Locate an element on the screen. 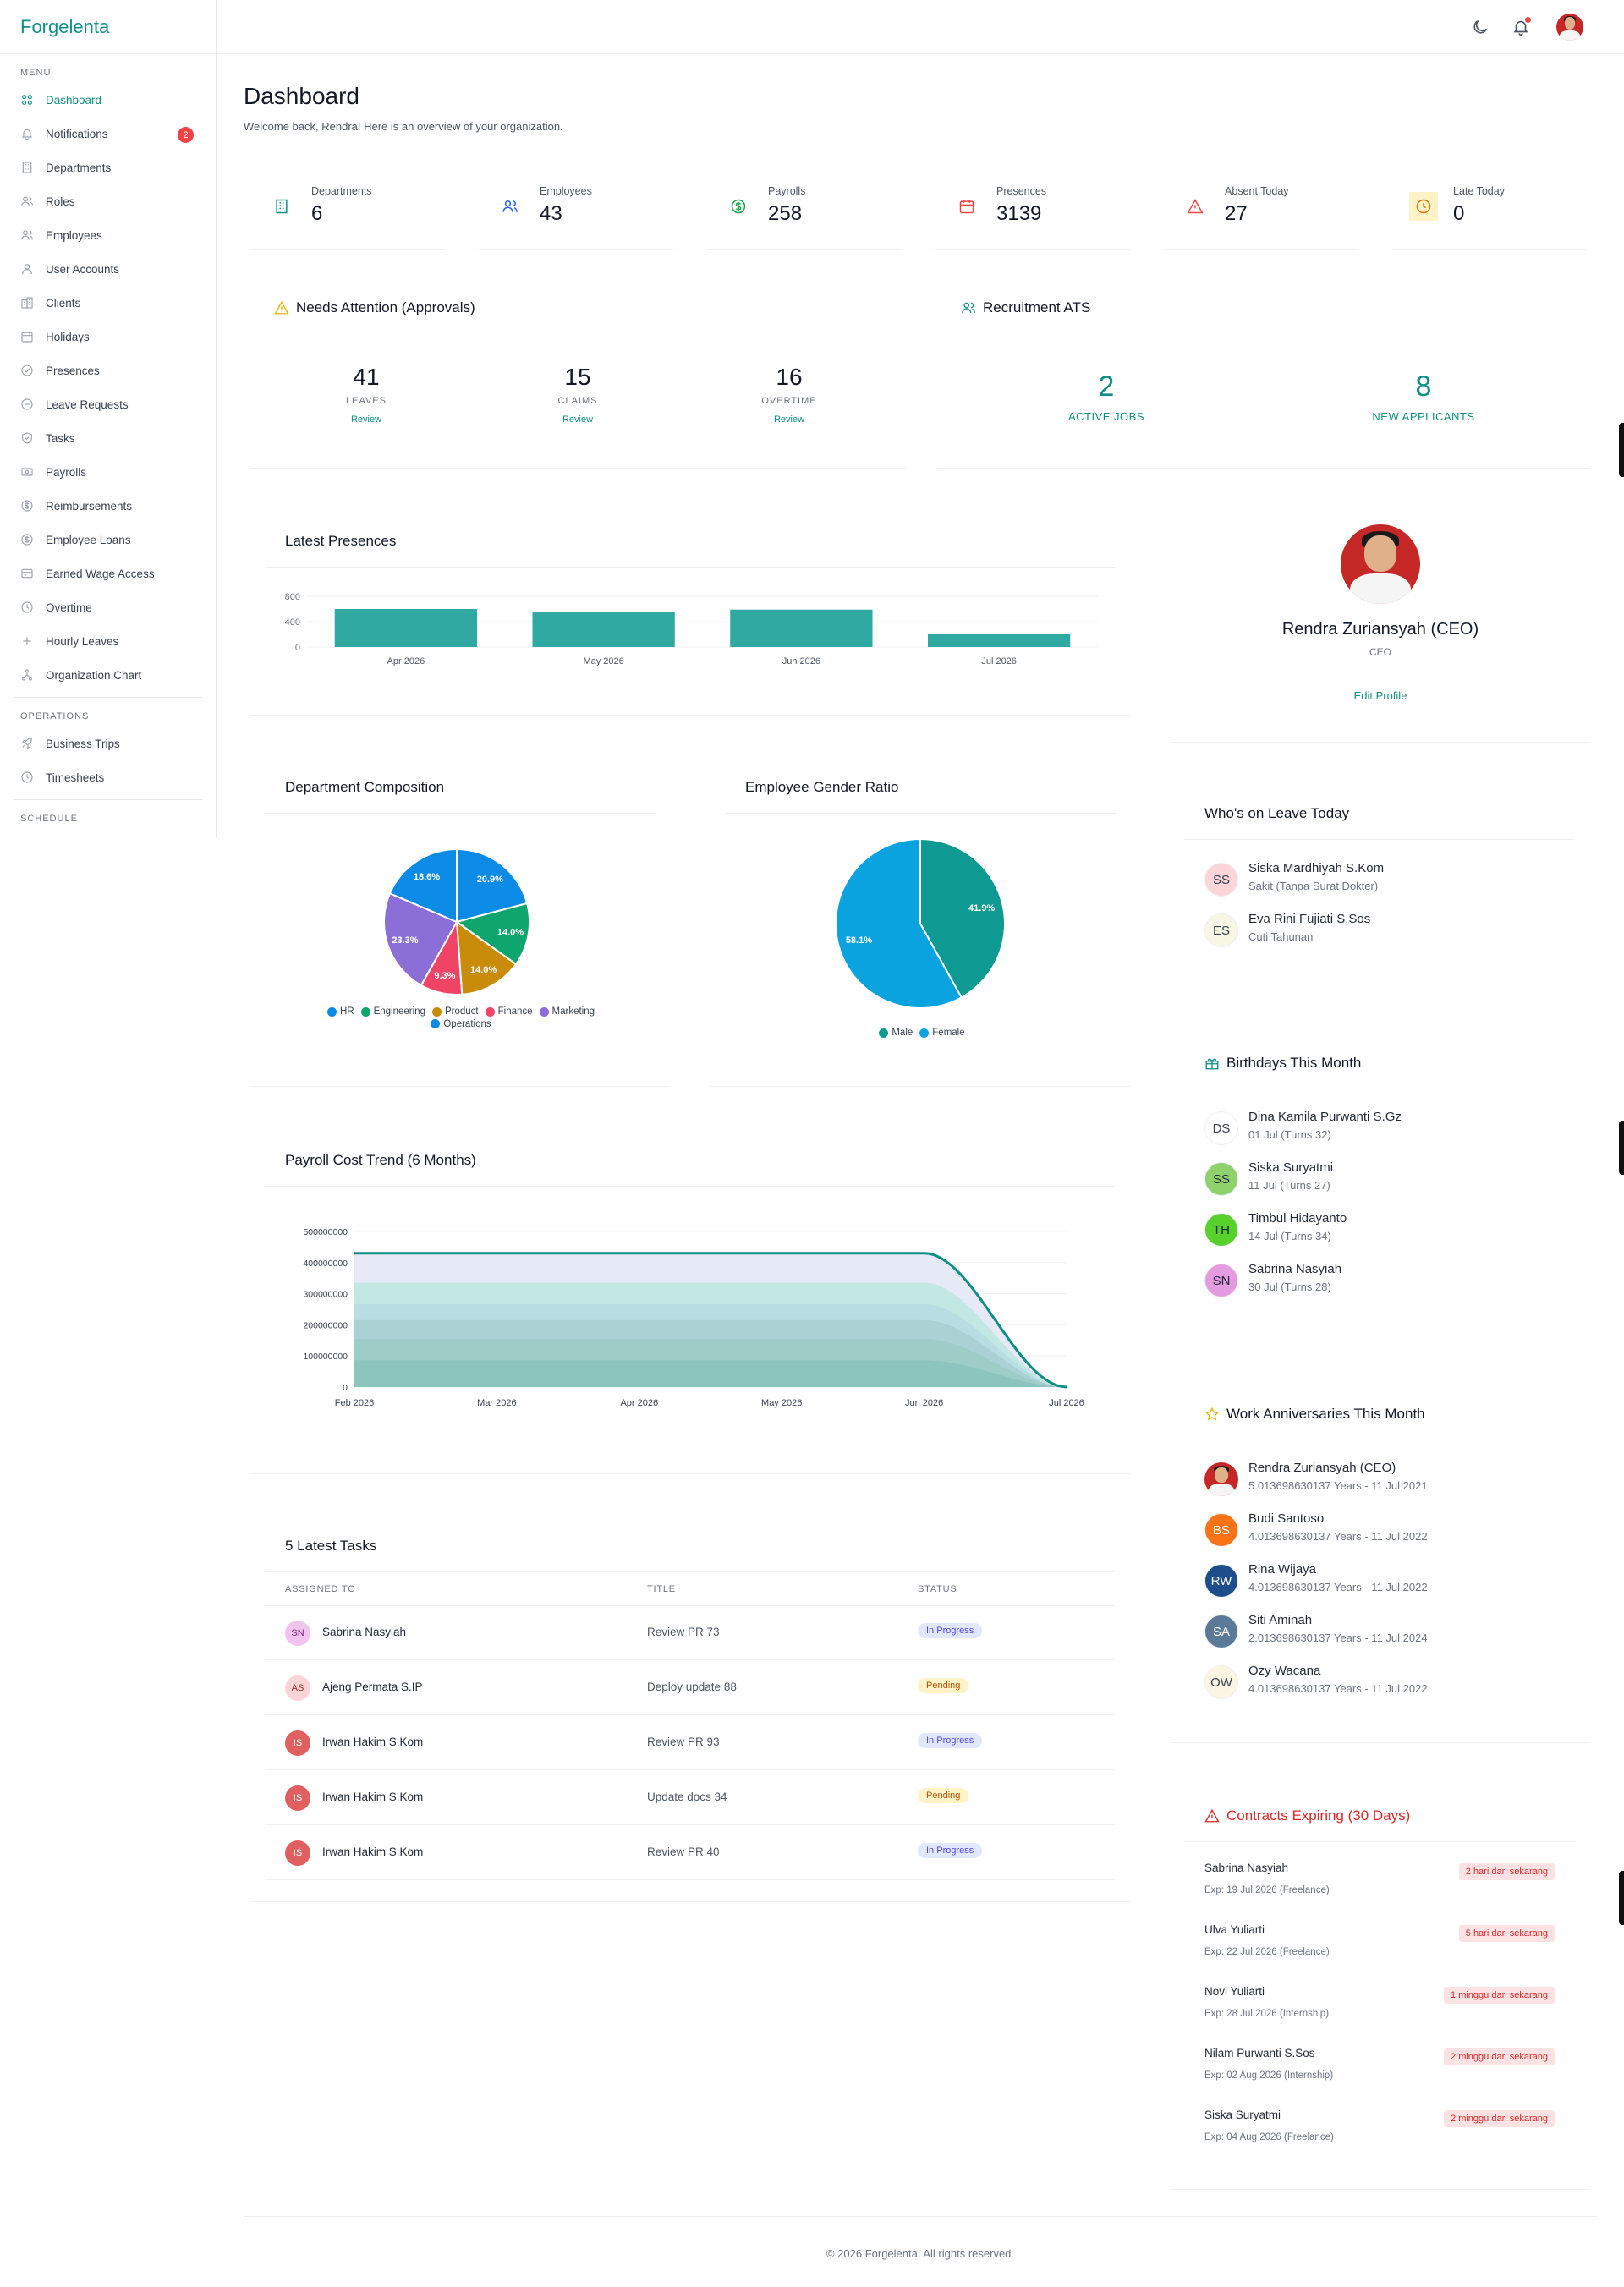  sidebar-item-reimbursements: Reimbursements is located at coordinates (108, 506).